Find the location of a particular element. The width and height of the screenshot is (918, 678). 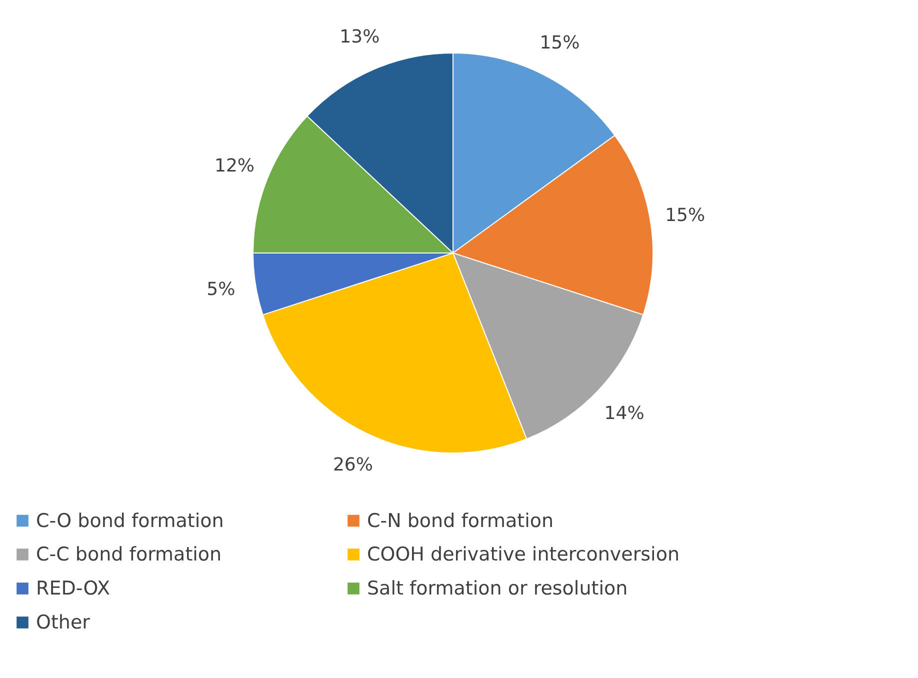

data-label: 14% is located at coordinates (624, 413).